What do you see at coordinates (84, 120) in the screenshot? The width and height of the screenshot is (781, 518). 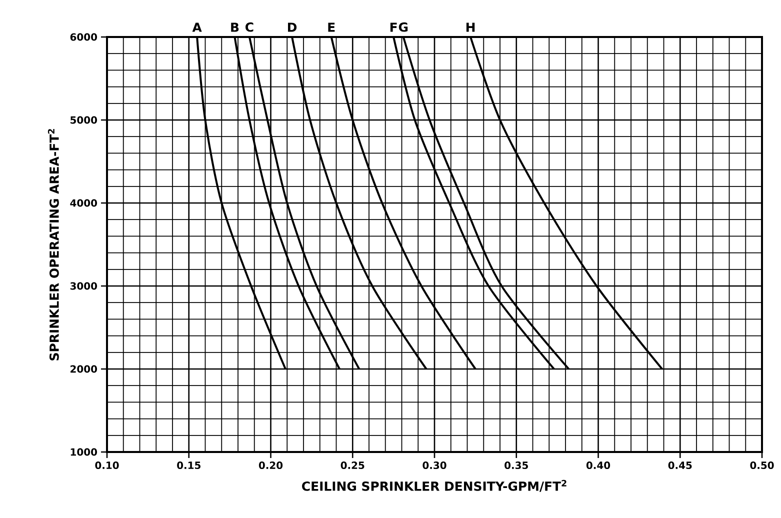 I see `y-tick-label: 5000` at bounding box center [84, 120].